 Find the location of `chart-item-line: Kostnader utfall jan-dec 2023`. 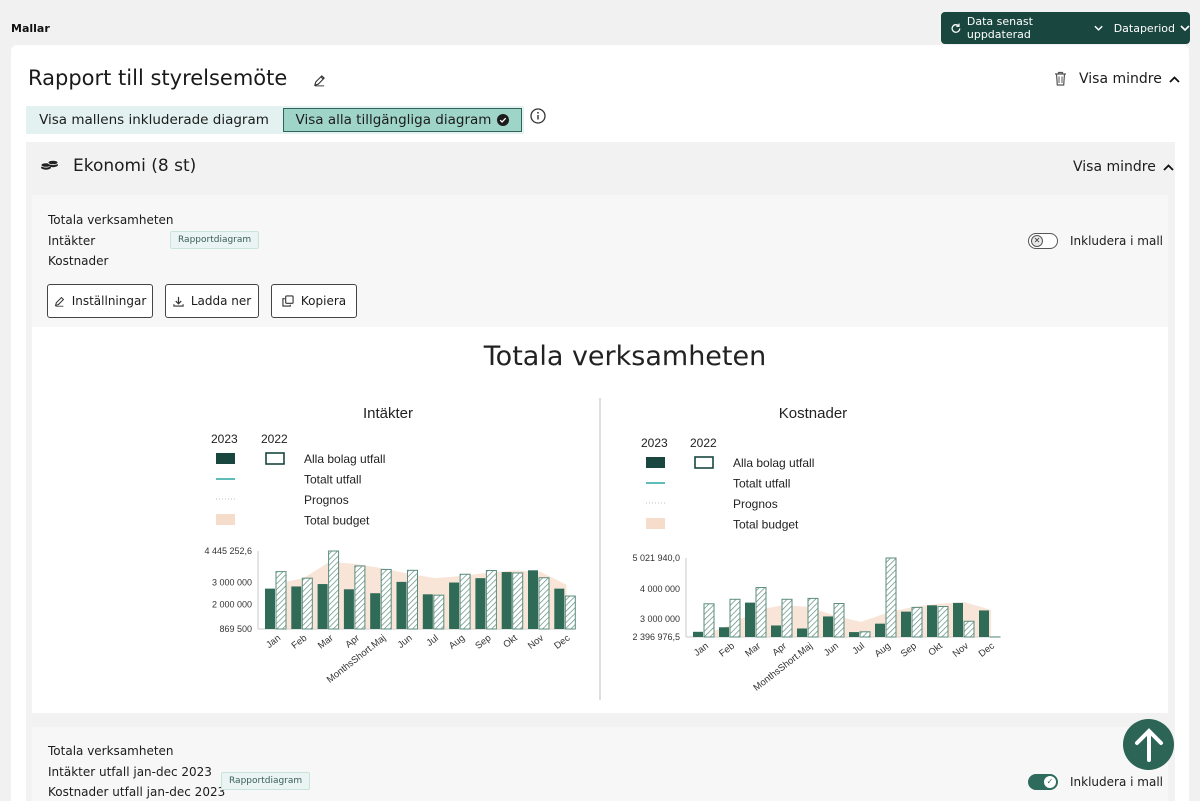

chart-item-line: Kostnader utfall jan-dec 2023 is located at coordinates (137, 792).